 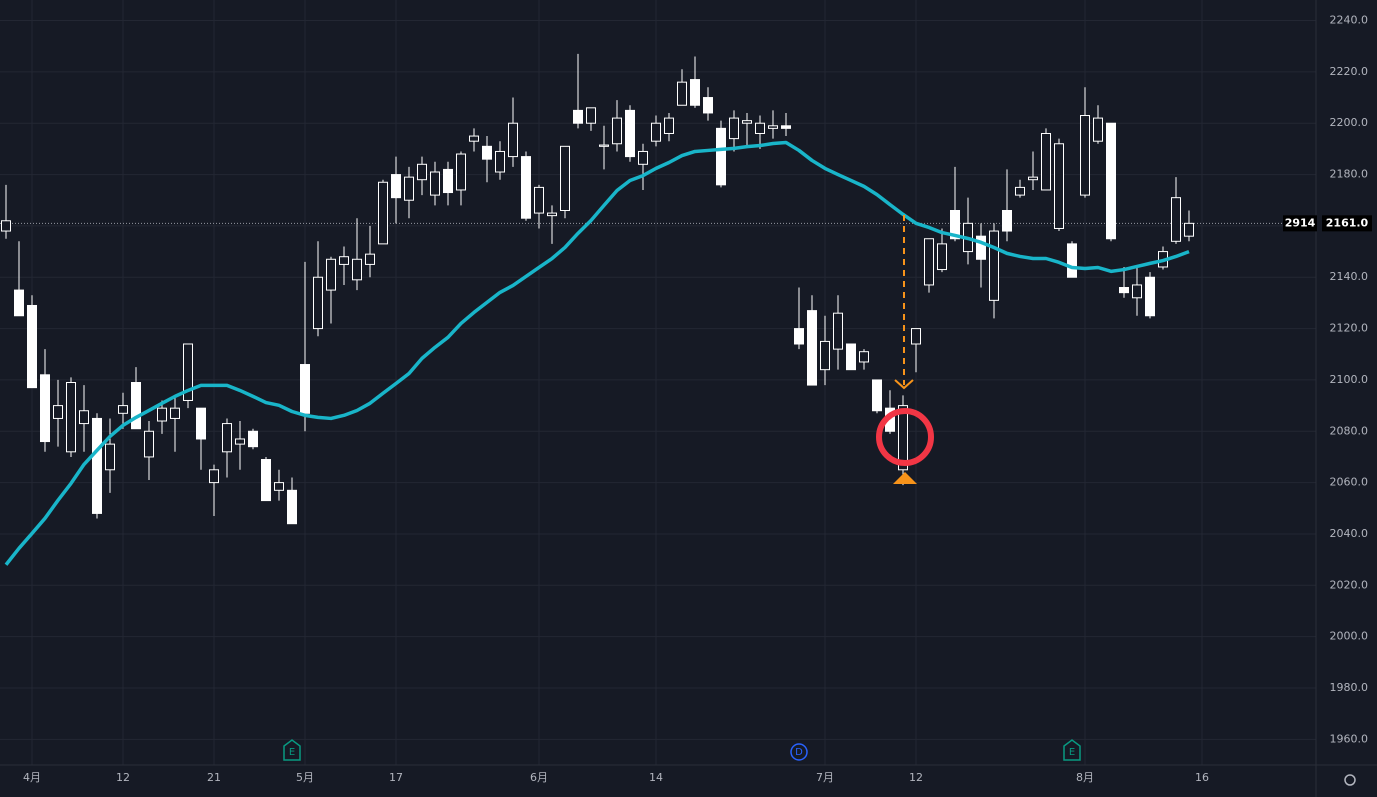 I want to click on y-tick-label: 2140.0, so click(x=1349, y=276).